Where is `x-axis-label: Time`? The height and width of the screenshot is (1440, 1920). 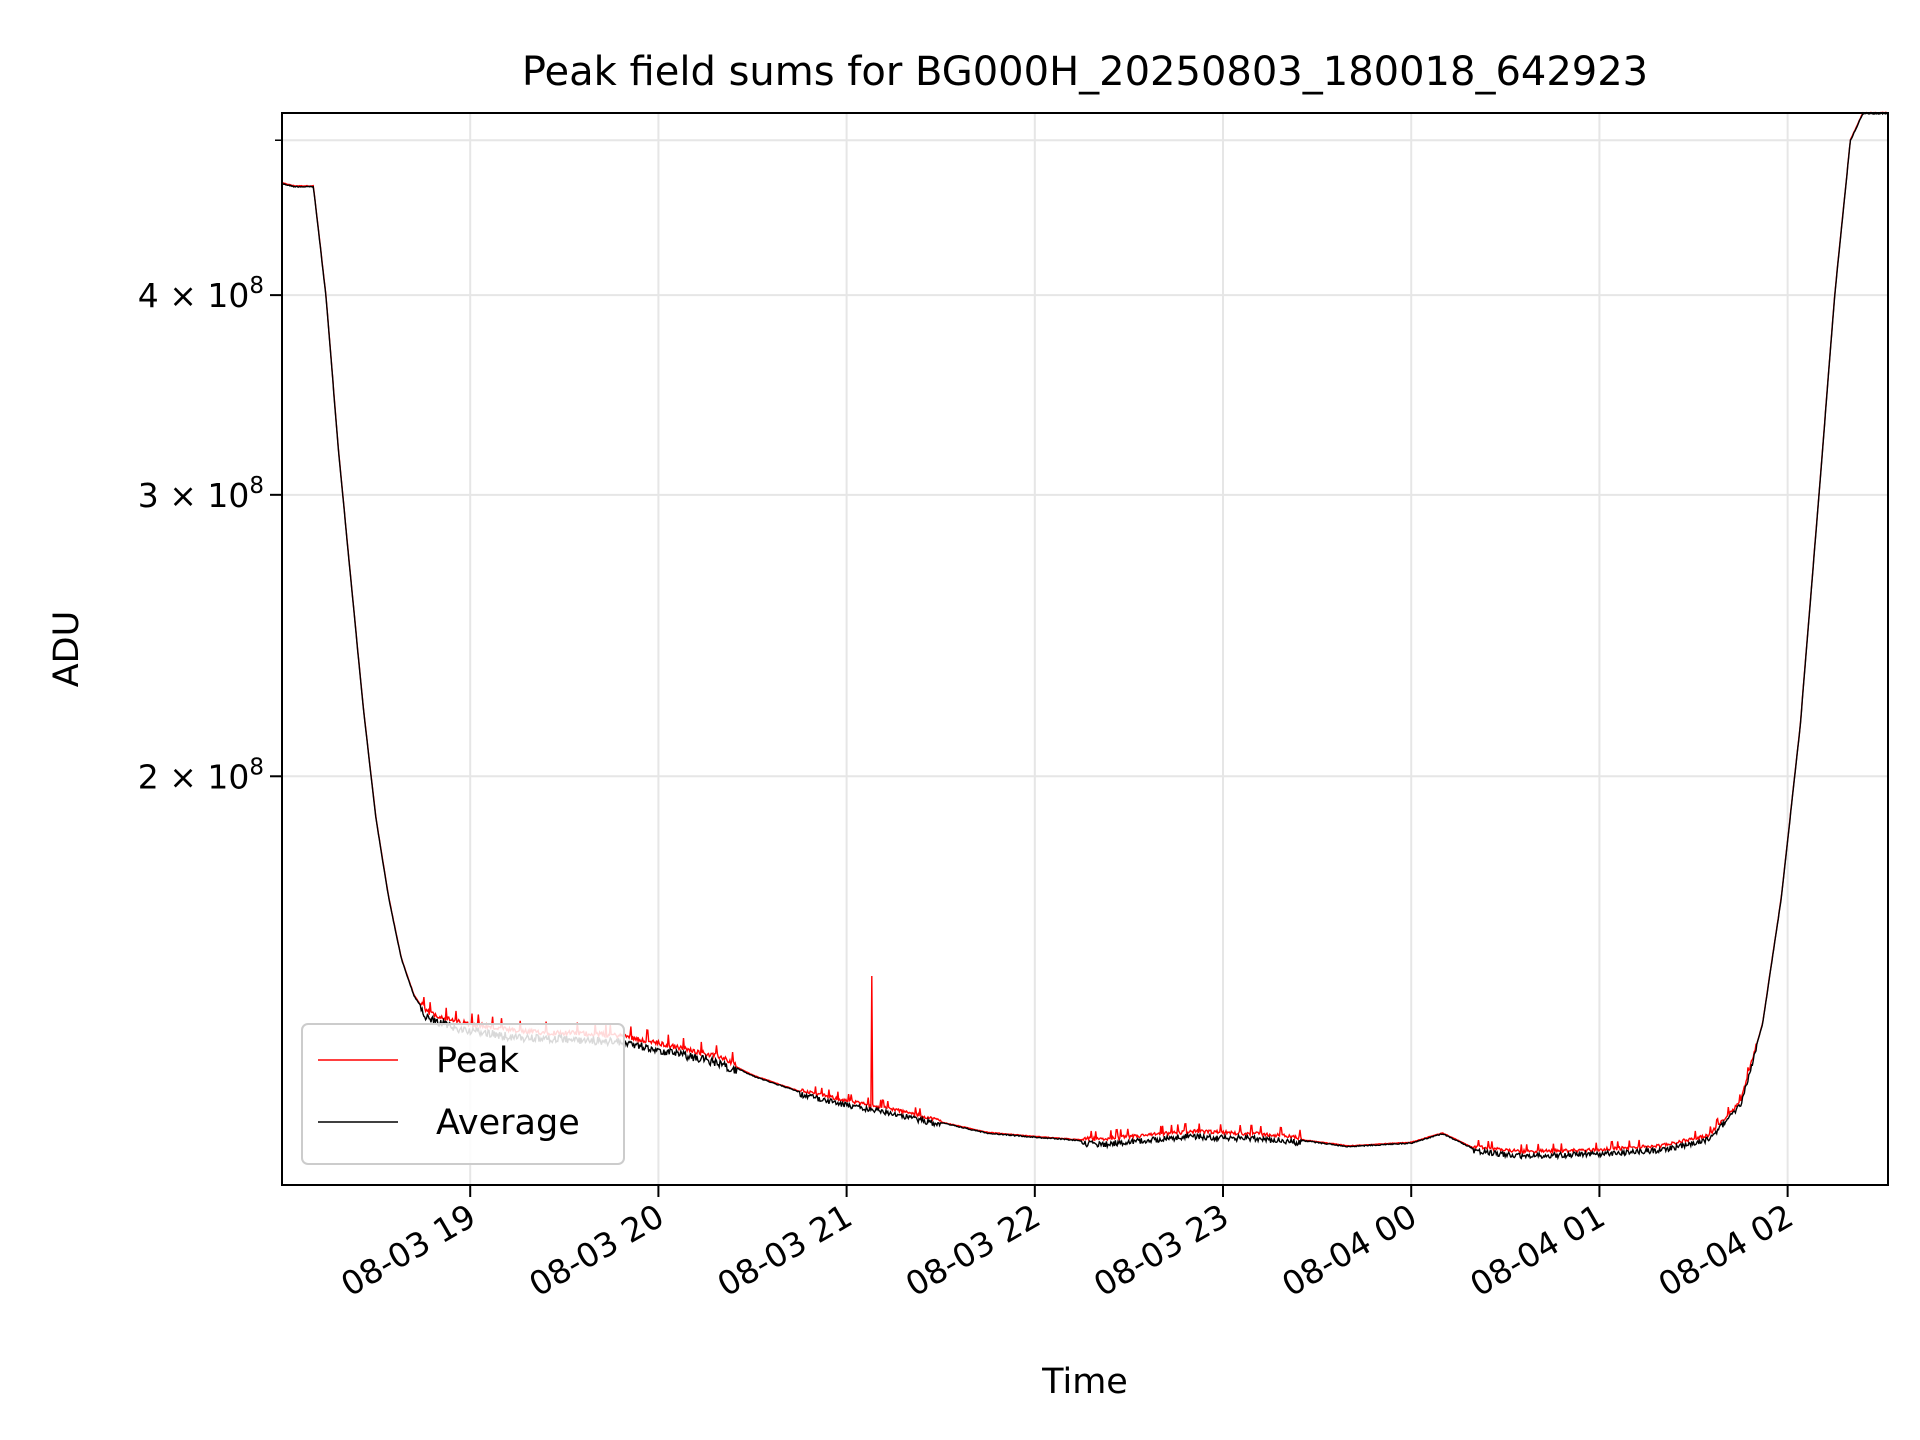
x-axis-label: Time is located at coordinates (1084, 1382).